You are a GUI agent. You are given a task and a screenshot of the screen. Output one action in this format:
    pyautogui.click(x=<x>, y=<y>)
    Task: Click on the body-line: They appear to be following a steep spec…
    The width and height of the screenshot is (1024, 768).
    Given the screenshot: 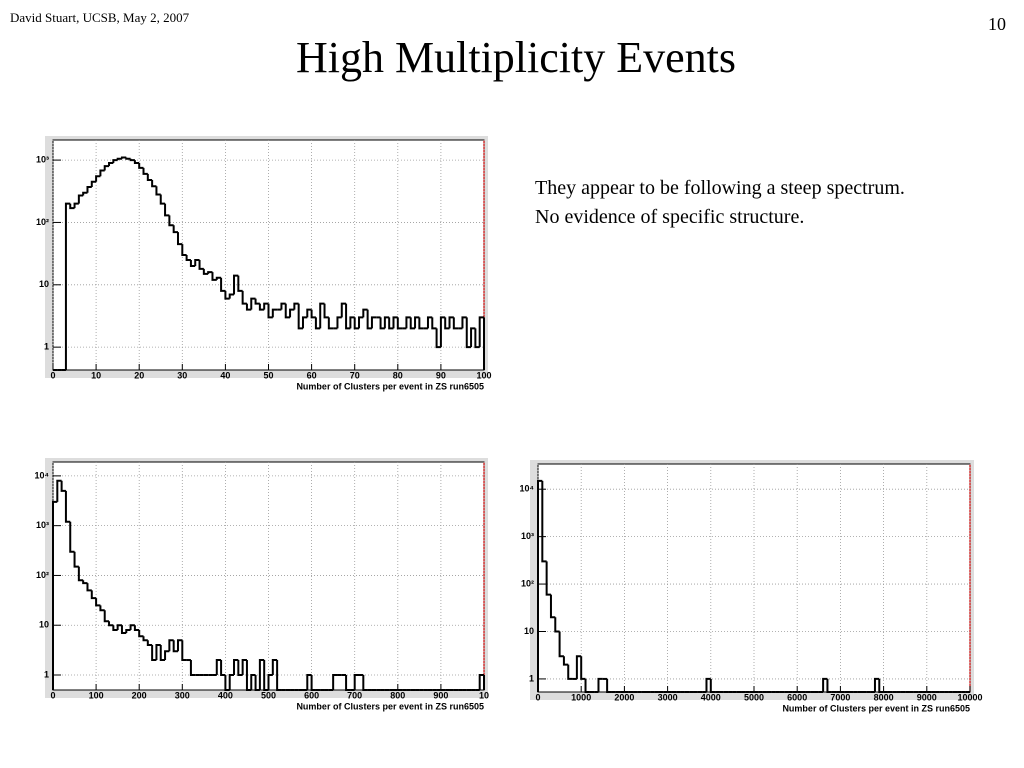 What is the action you would take?
    pyautogui.click(x=720, y=188)
    